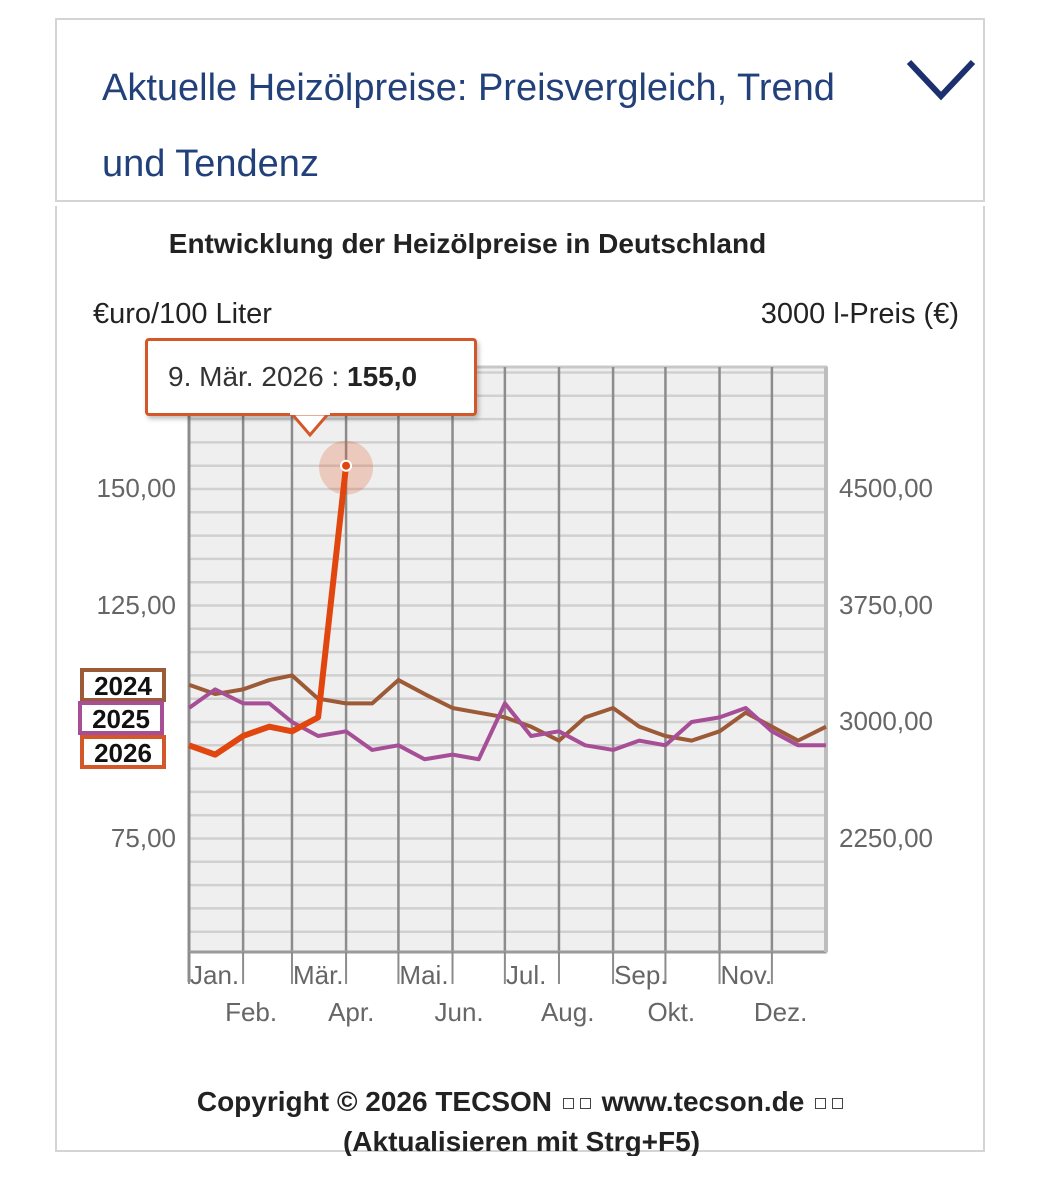  Describe the element at coordinates (136, 604) in the screenshot. I see `y-tick-left: 125,00` at that location.